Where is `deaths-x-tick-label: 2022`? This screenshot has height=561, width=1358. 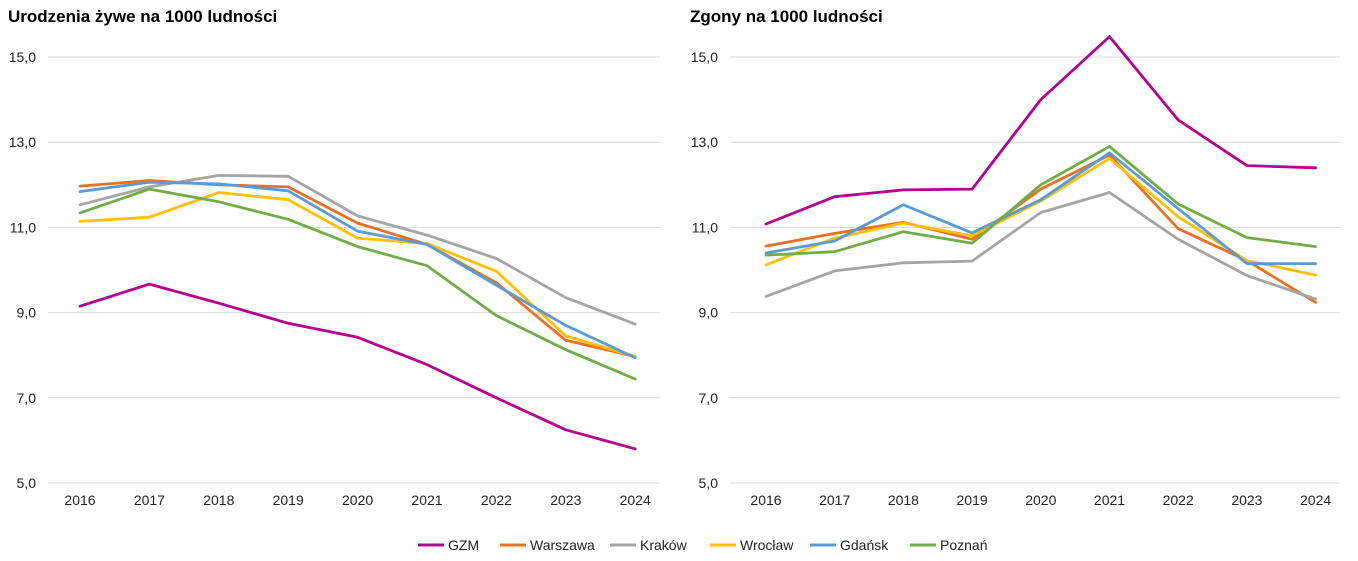 deaths-x-tick-label: 2022 is located at coordinates (1178, 500).